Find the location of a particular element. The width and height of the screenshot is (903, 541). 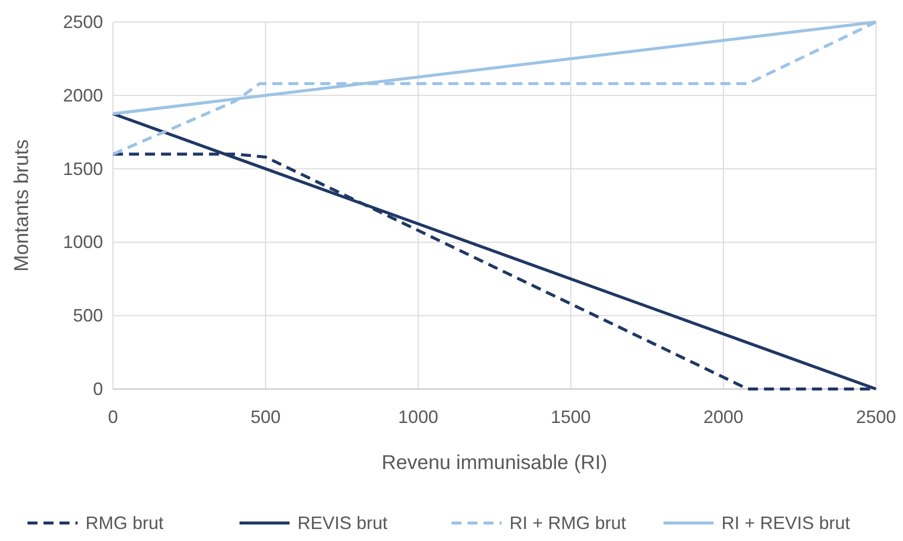

x-tick-label: 2500 is located at coordinates (876, 417).